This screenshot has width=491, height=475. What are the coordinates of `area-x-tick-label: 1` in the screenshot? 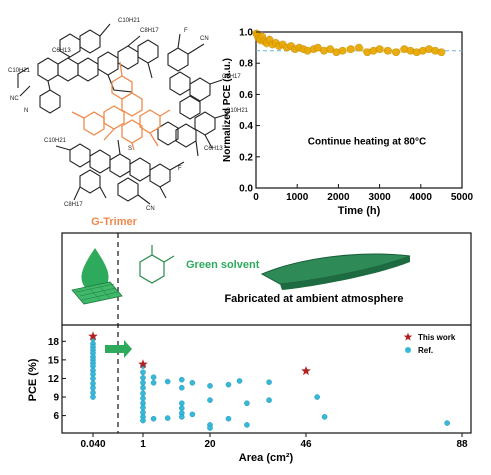 It's located at (143, 444).